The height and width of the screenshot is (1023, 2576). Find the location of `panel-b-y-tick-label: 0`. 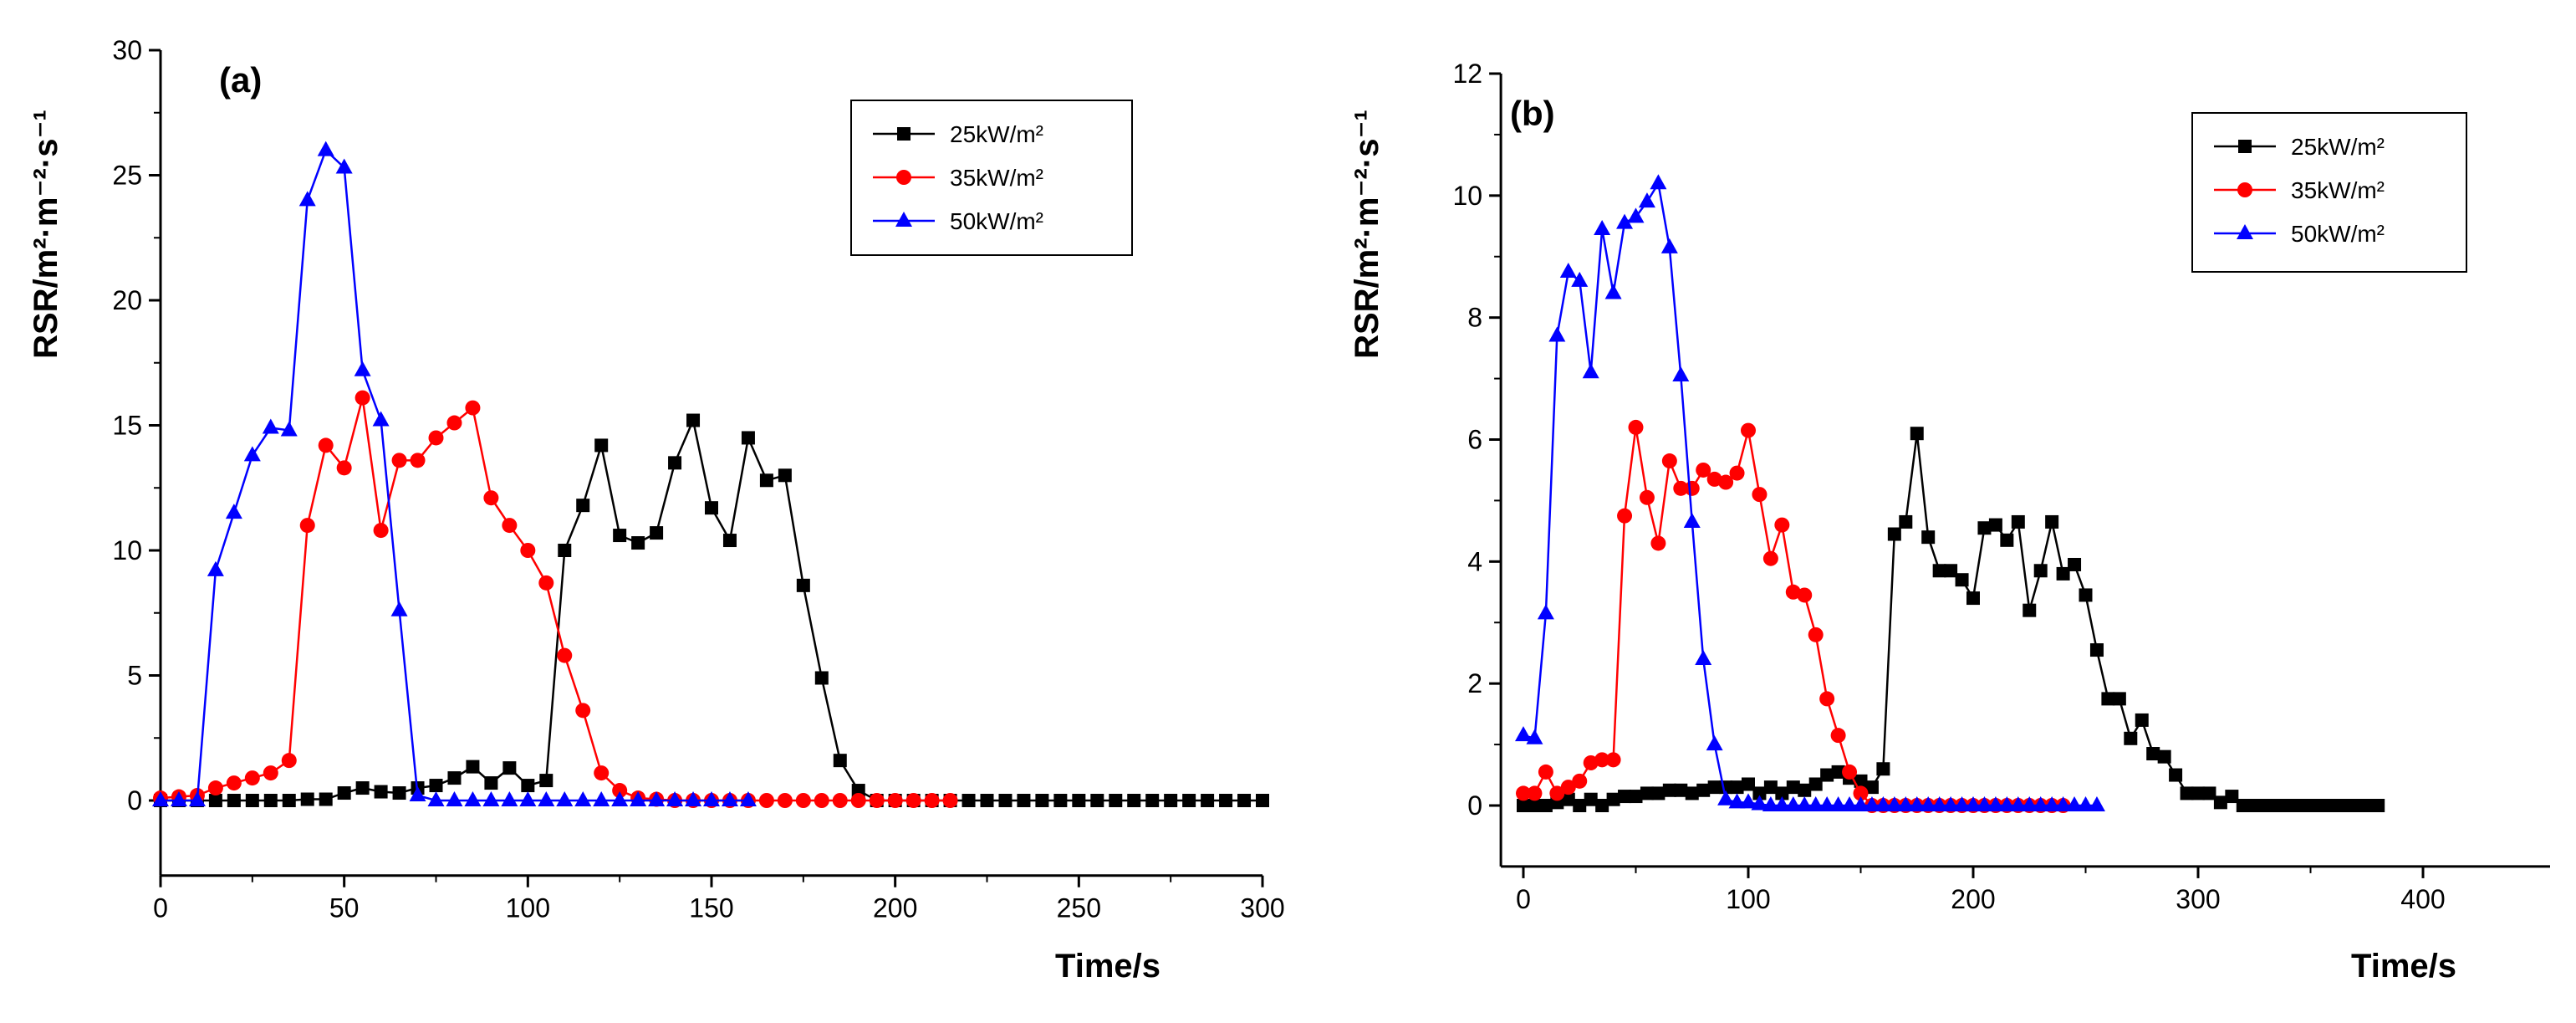

panel-b-y-tick-label: 0 is located at coordinates (1474, 806).